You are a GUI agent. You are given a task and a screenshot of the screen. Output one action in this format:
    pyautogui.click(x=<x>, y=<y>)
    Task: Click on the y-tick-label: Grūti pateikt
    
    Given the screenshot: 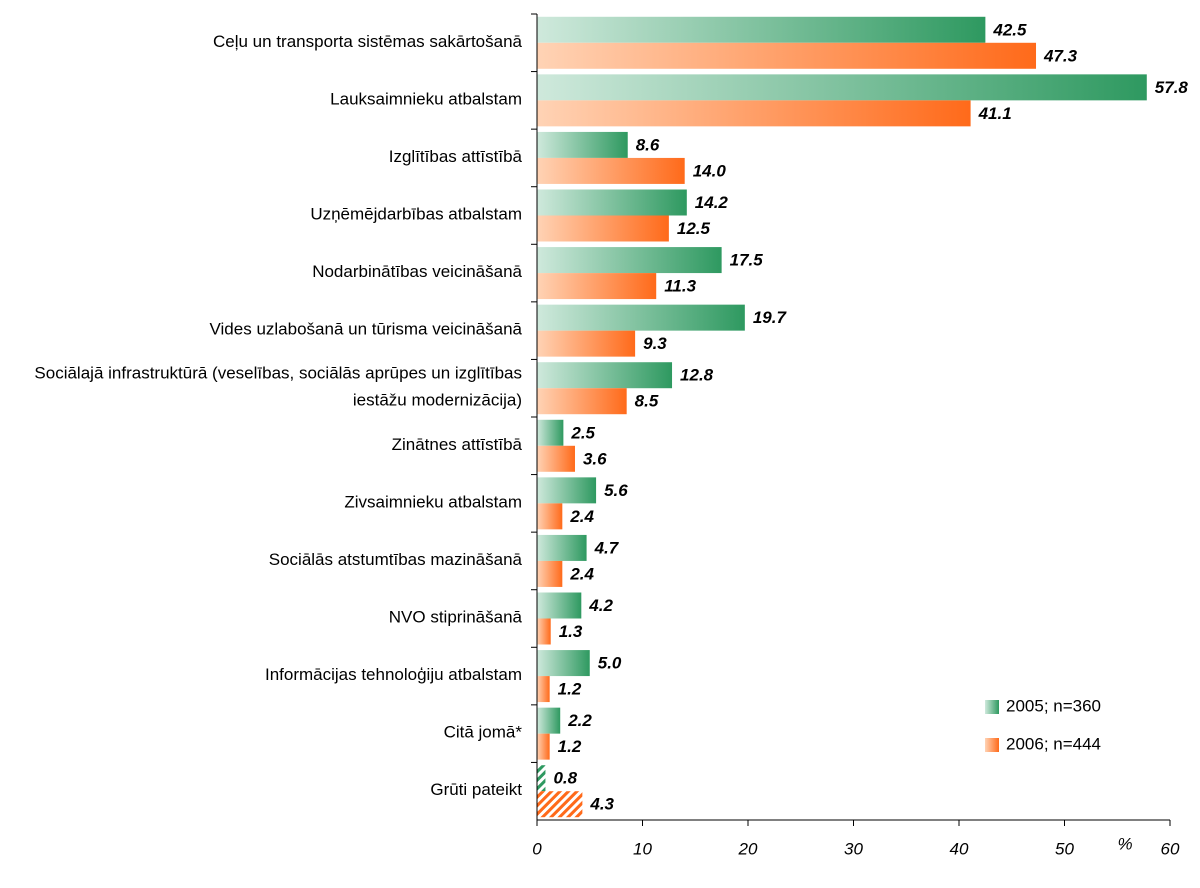 What is the action you would take?
    pyautogui.click(x=476, y=790)
    